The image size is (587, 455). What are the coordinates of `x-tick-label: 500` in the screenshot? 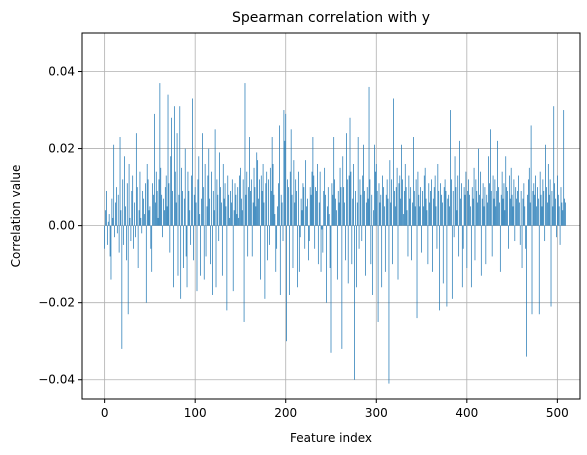 It's located at (557, 413).